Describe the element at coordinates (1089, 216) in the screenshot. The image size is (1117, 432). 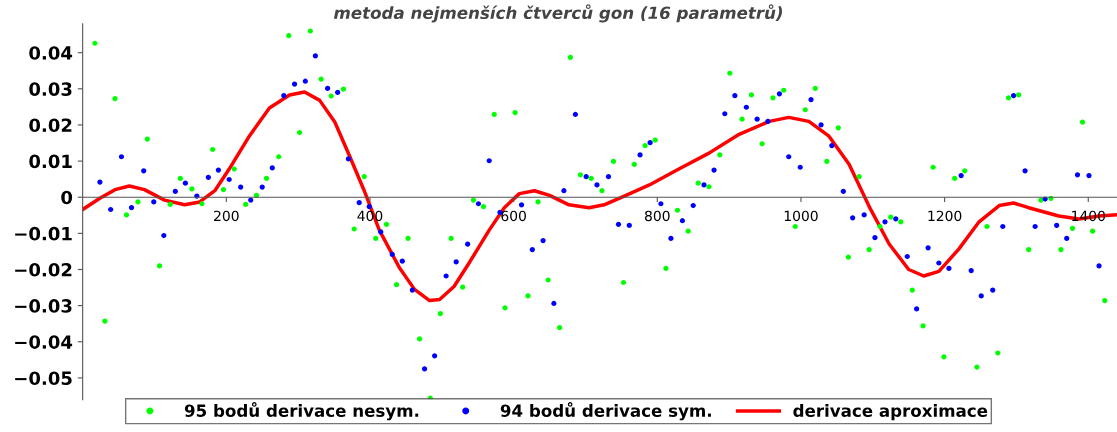
I see `x-tick-label: 1400` at that location.